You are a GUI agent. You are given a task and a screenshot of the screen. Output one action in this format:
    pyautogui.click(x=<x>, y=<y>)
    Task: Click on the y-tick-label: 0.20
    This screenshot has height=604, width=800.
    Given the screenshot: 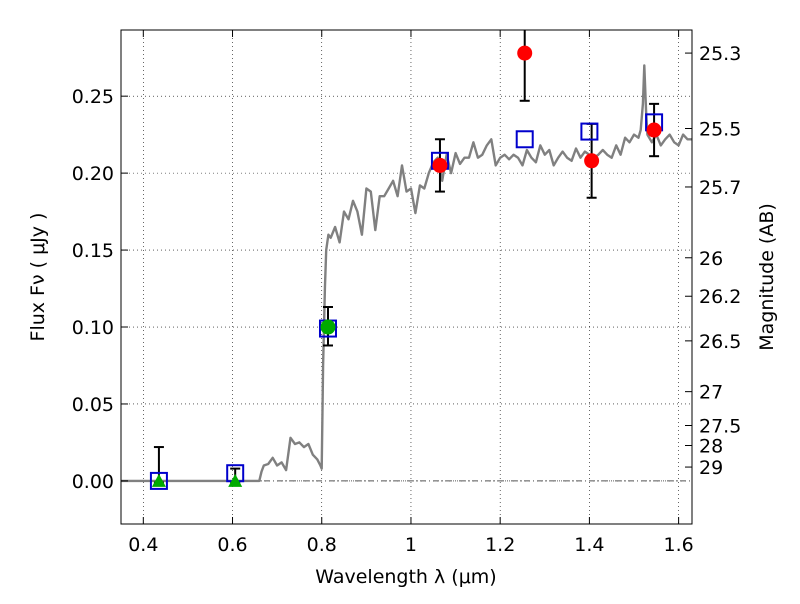 What is the action you would take?
    pyautogui.click(x=93, y=174)
    